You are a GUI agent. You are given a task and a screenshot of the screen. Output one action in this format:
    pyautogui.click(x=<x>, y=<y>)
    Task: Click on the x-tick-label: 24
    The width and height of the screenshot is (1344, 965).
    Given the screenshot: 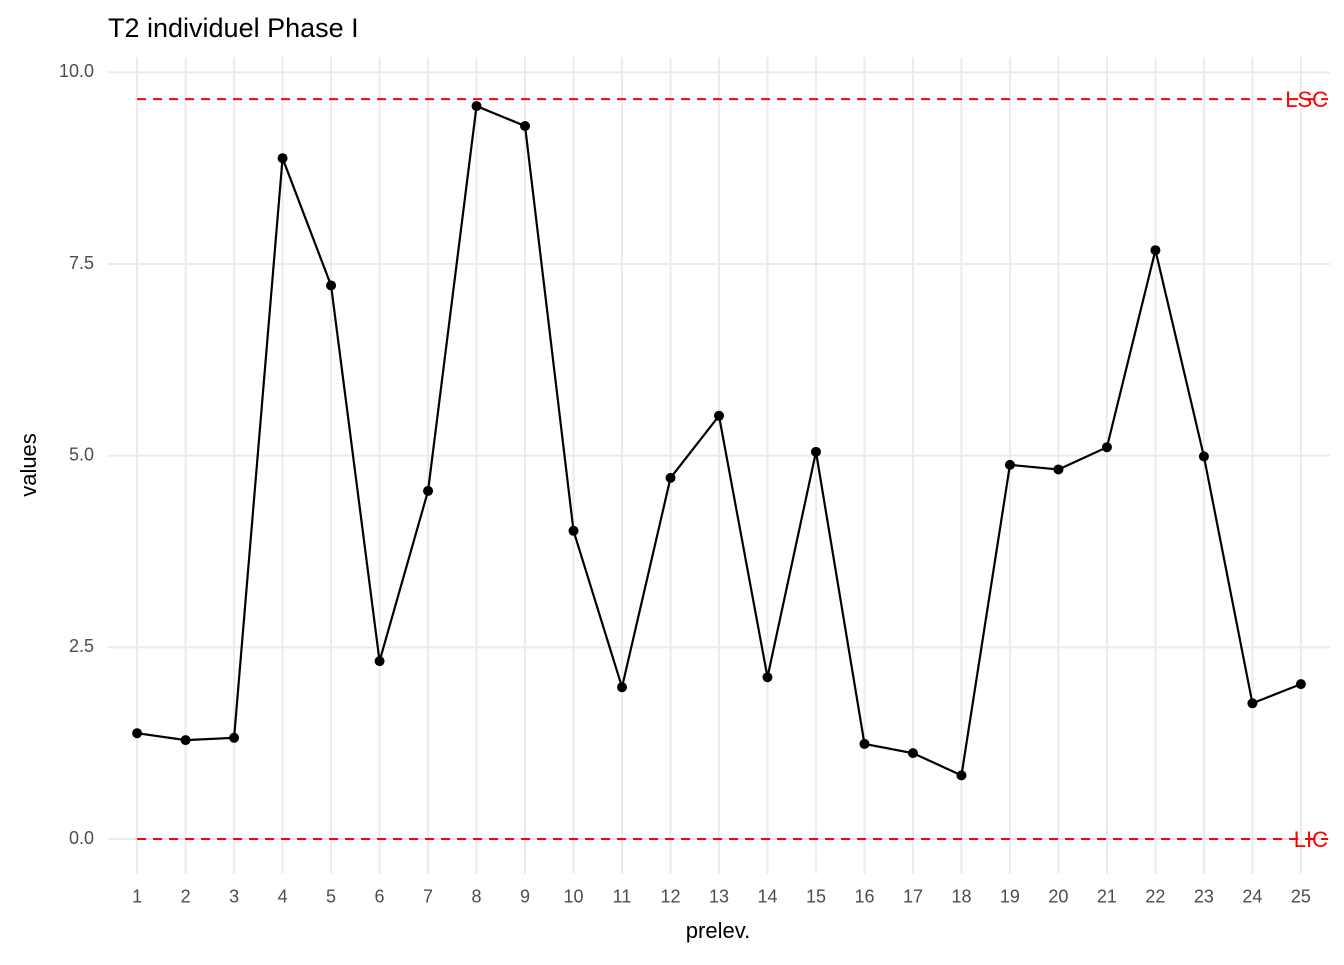 What is the action you would take?
    pyautogui.click(x=1252, y=896)
    